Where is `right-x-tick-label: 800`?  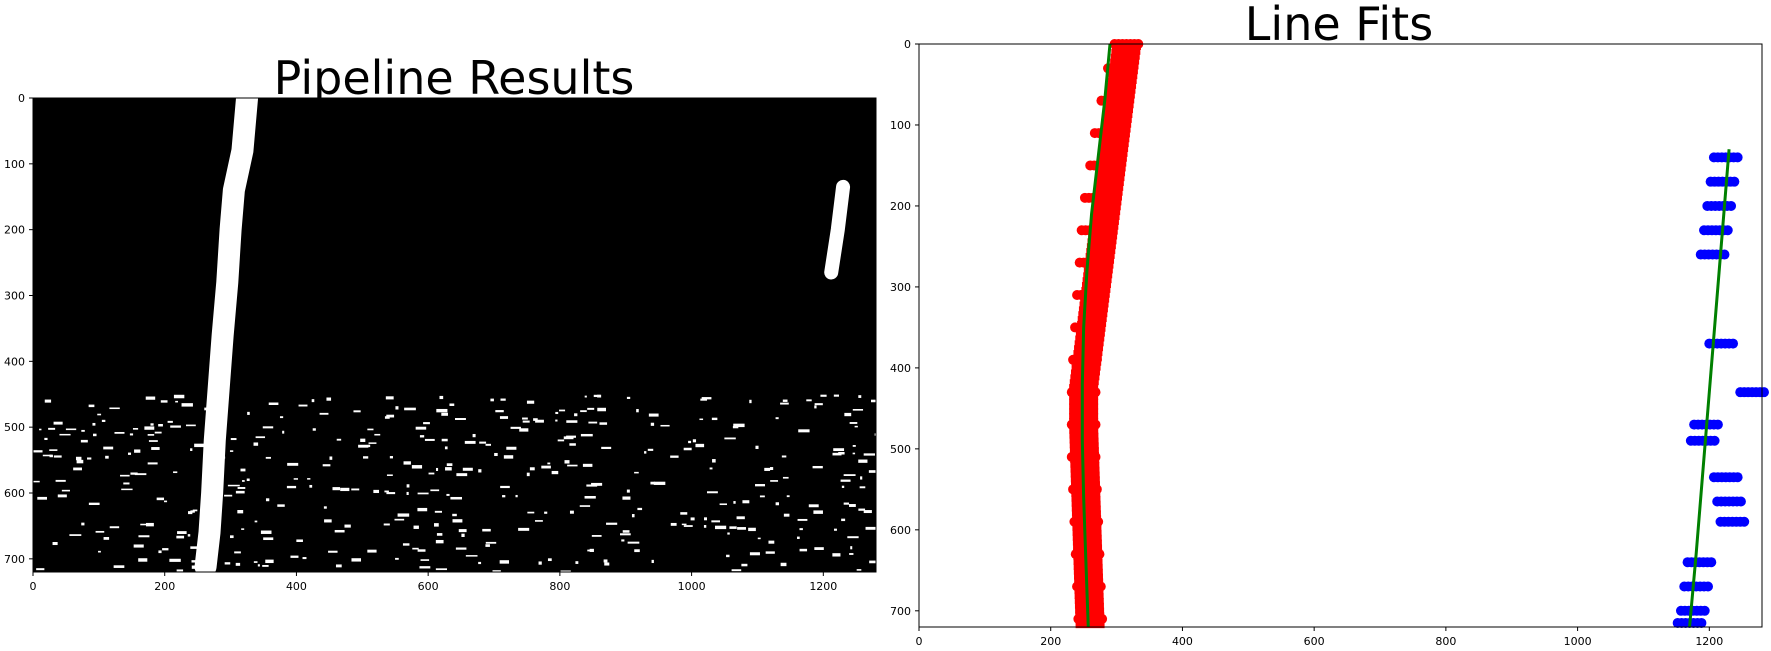
right-x-tick-label: 800 is located at coordinates (1445, 641).